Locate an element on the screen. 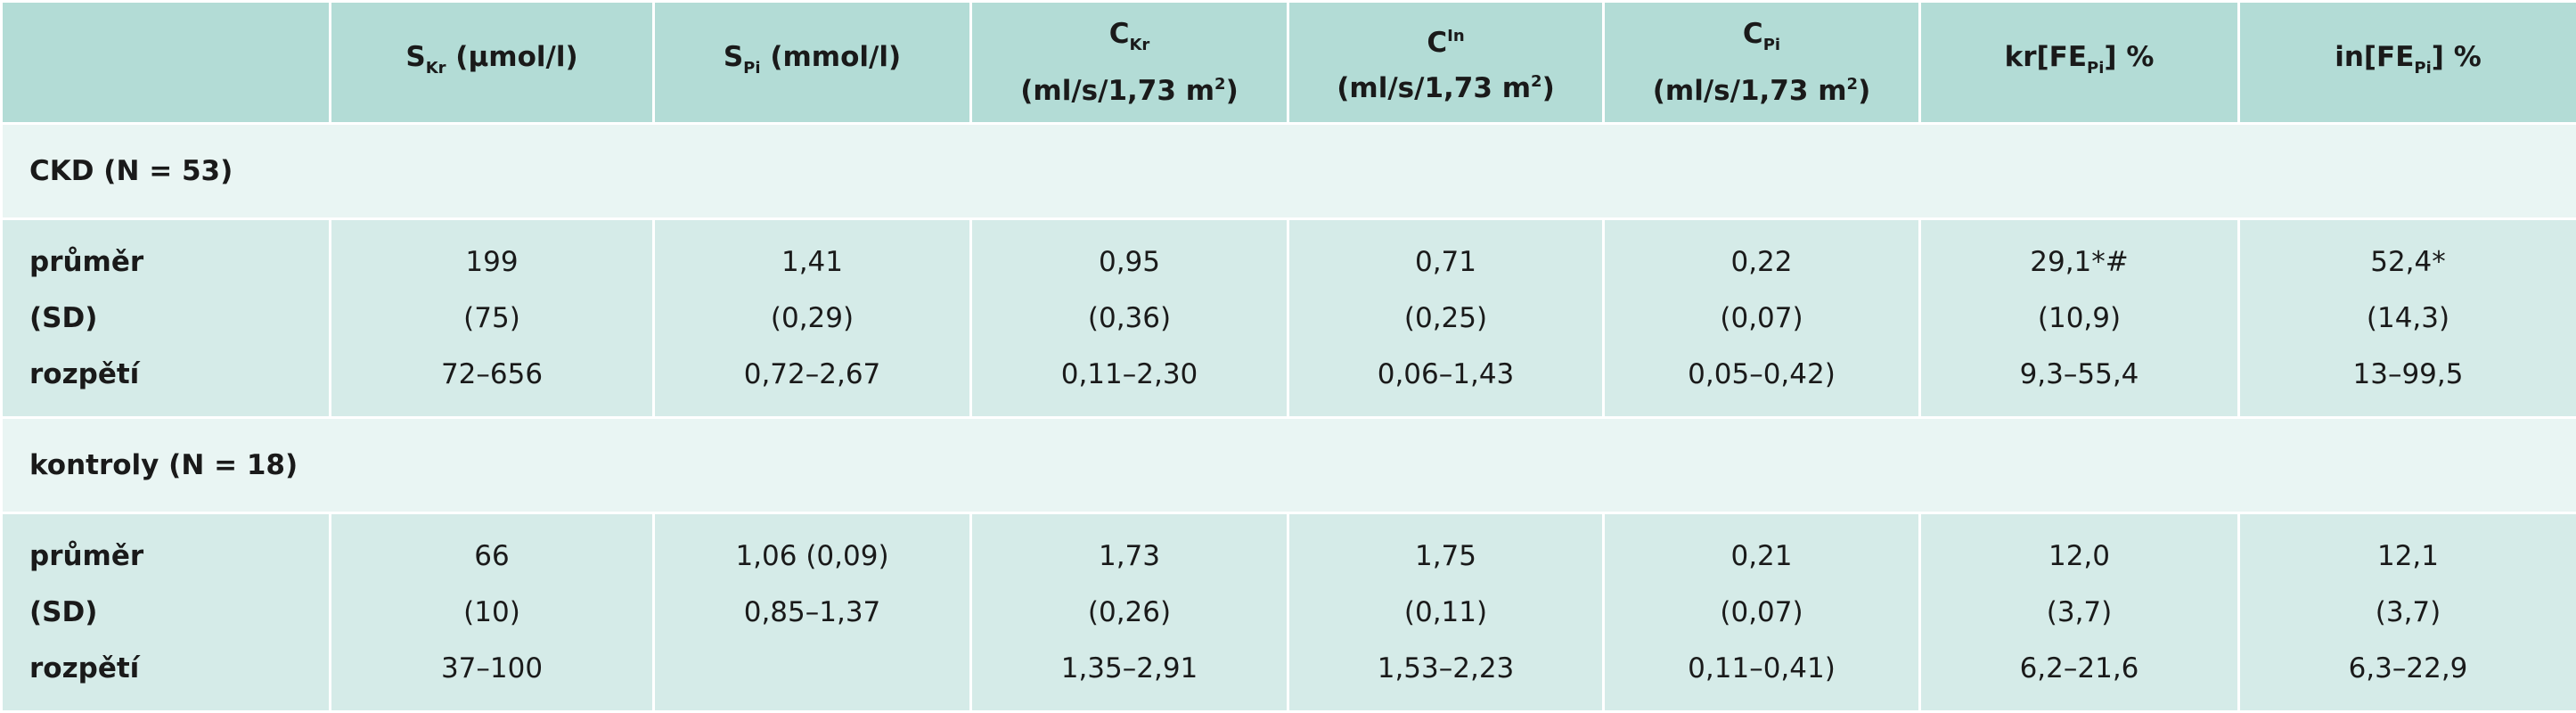 The height and width of the screenshot is (713, 2576). cell-value: 0,05–0,42) is located at coordinates (1762, 373).